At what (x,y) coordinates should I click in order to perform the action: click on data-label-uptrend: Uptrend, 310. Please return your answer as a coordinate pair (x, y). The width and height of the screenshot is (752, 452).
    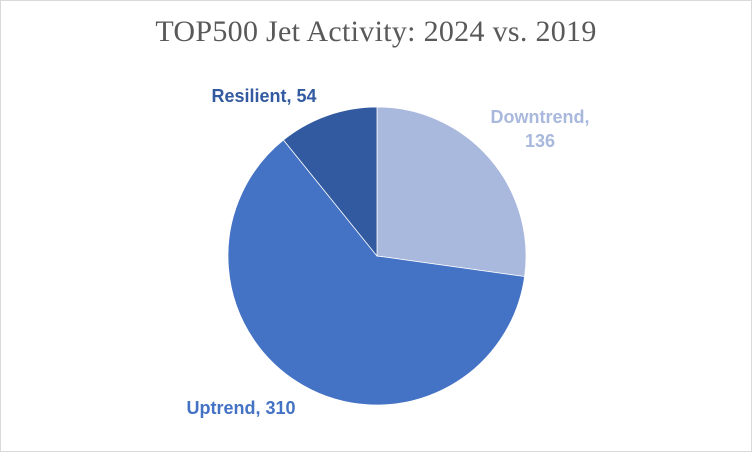
    Looking at the image, I should click on (241, 408).